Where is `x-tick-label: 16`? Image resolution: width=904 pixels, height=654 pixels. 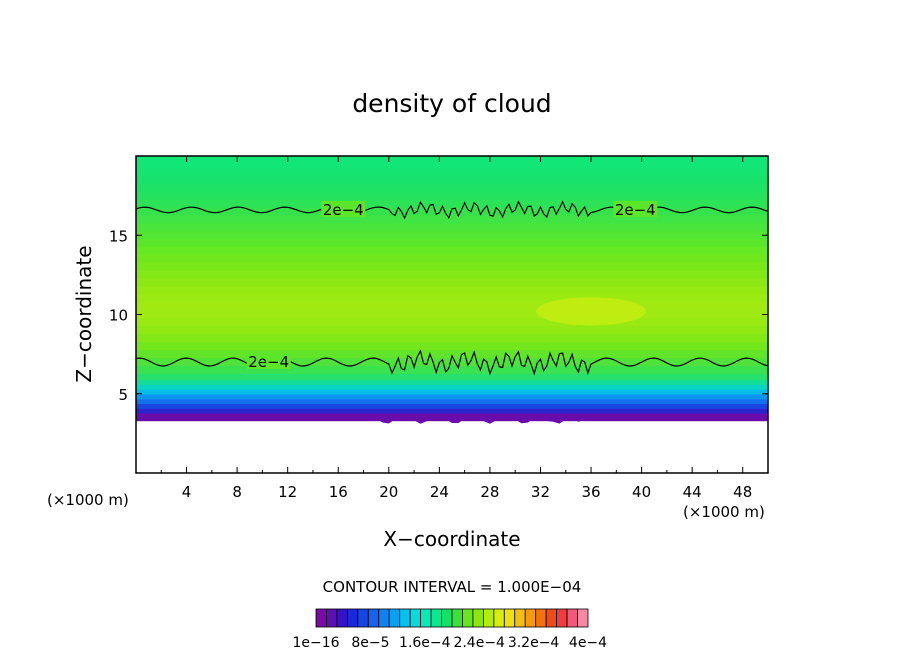 x-tick-label: 16 is located at coordinates (338, 492).